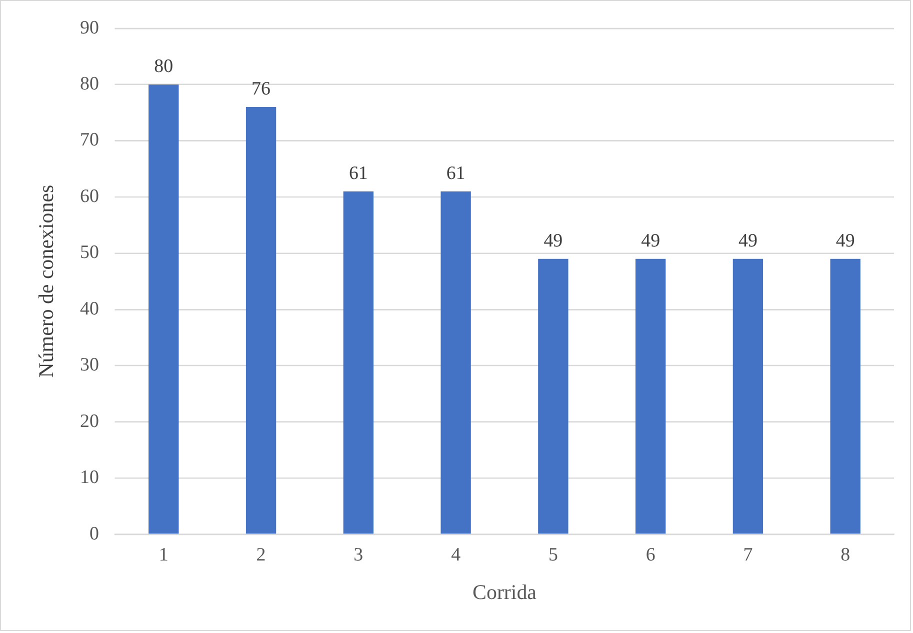  Describe the element at coordinates (89, 309) in the screenshot. I see `y-tick-label: 40` at that location.